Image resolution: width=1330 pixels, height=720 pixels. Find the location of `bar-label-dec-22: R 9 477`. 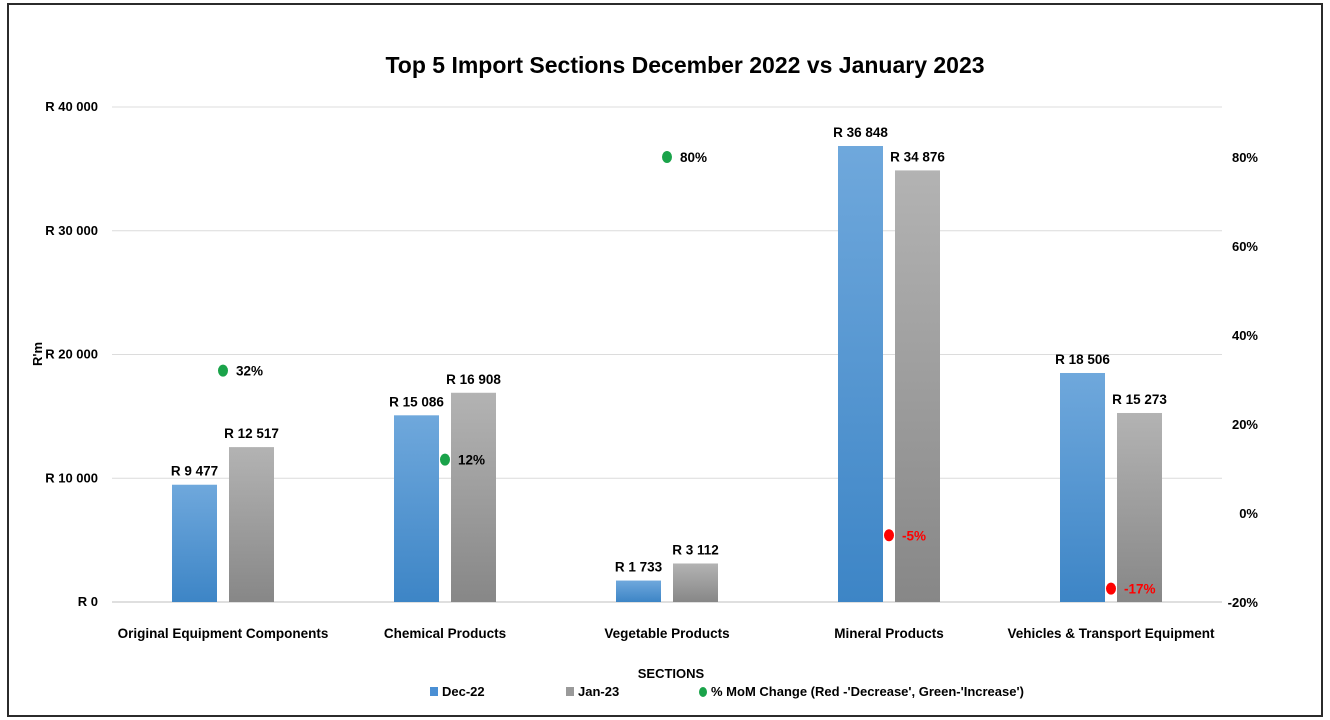

bar-label-dec-22: R 9 477 is located at coordinates (194, 471).